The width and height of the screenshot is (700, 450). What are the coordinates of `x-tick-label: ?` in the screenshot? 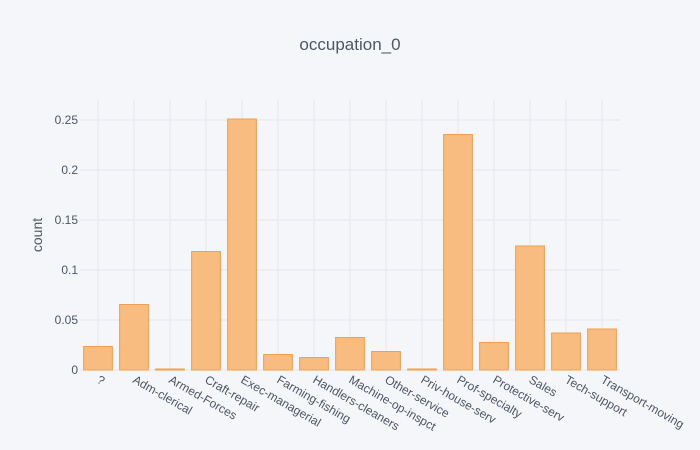 It's located at (101, 380).